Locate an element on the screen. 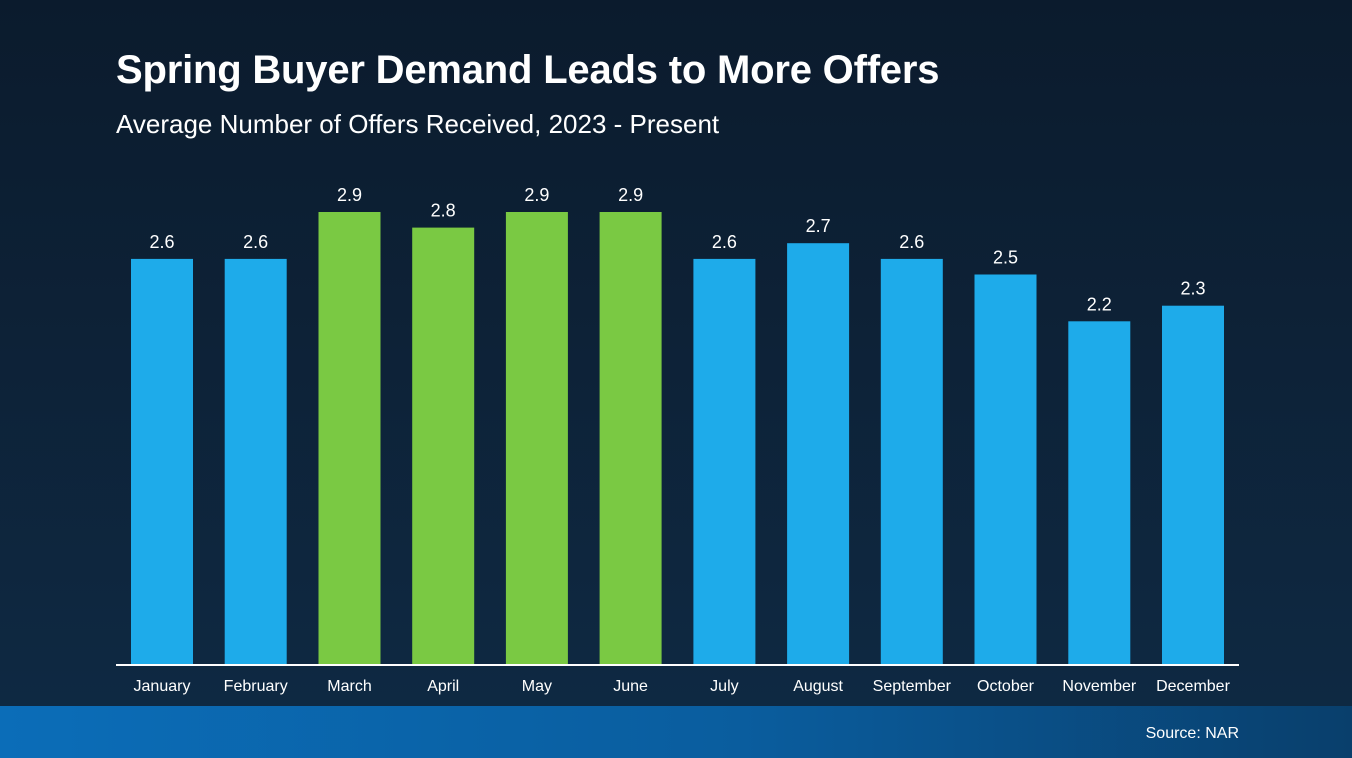  value-label-november: 2.2 is located at coordinates (1099, 304).